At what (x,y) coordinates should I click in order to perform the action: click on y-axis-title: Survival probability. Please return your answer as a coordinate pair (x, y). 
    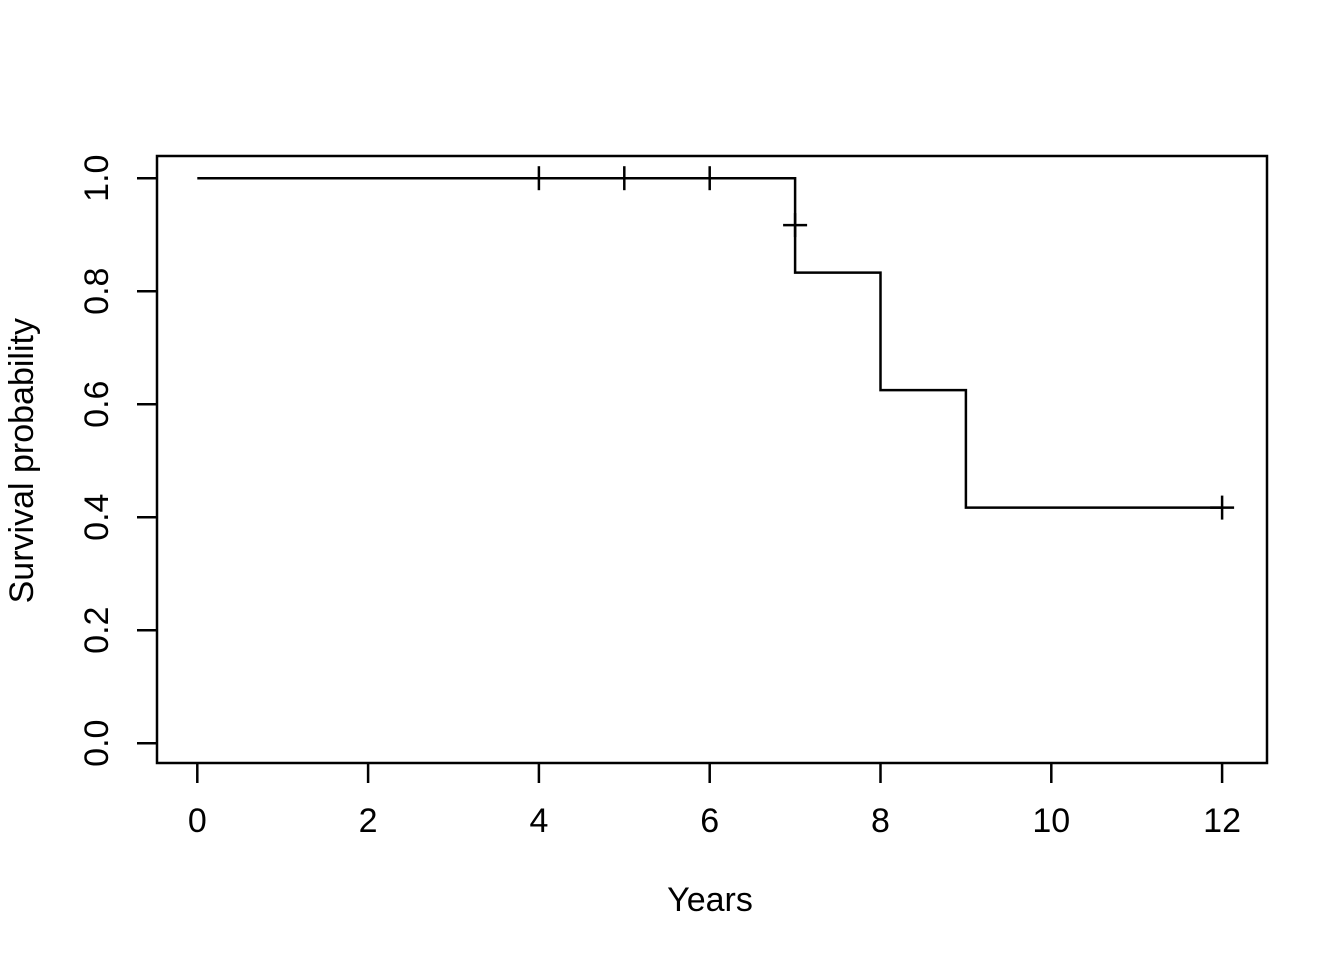
    Looking at the image, I should click on (22, 460).